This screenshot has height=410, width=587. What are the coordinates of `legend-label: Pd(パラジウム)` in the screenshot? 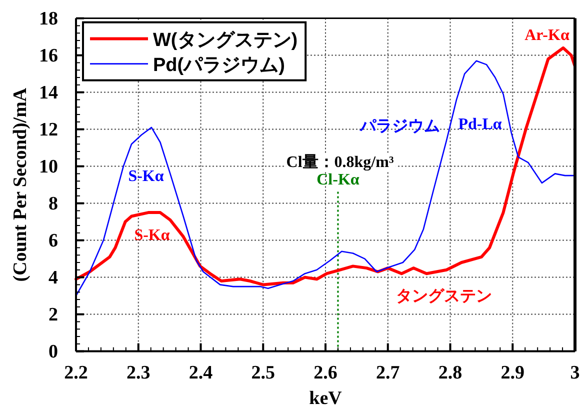 It's located at (219, 65).